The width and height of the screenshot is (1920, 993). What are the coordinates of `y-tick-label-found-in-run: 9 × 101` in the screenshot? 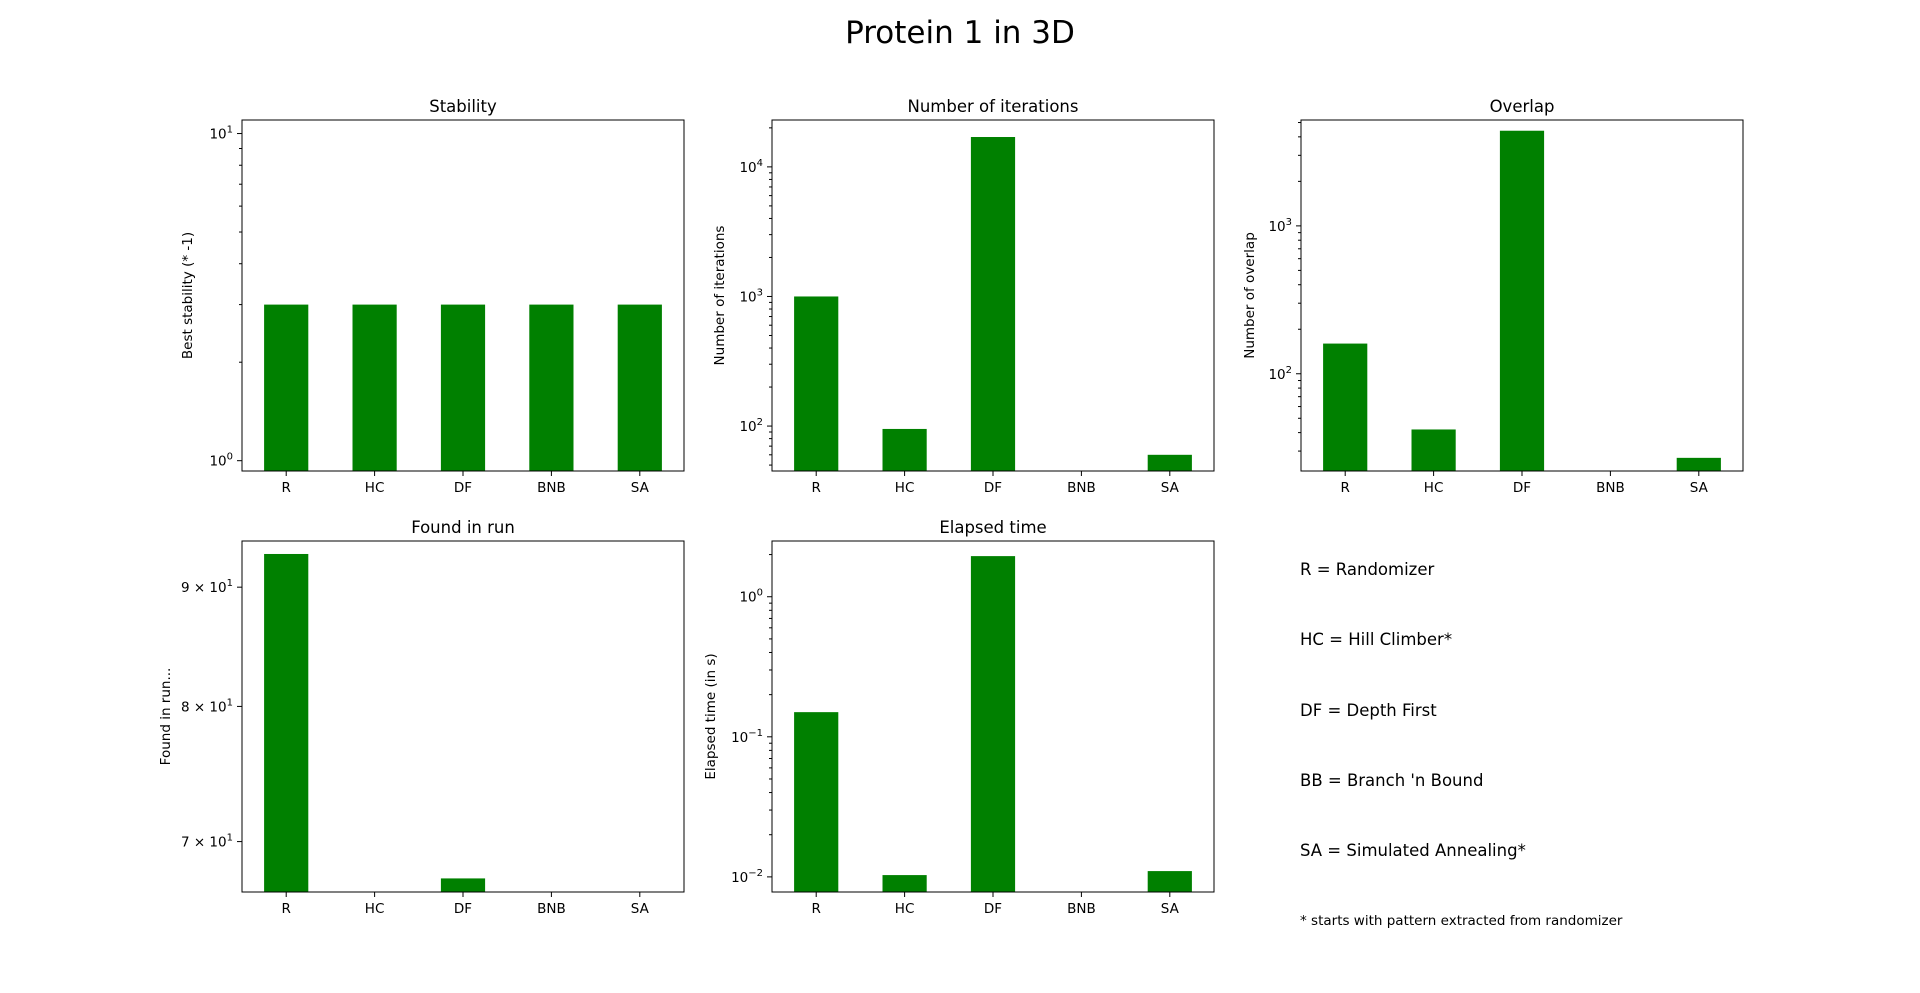 It's located at (207, 587).